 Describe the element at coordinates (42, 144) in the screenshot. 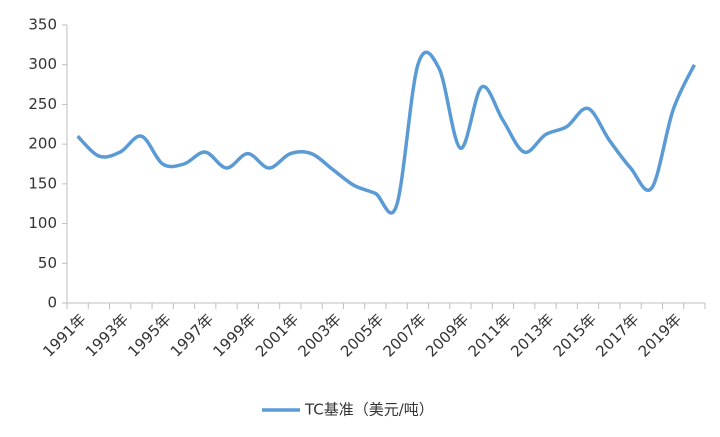

I see `y-tick-label: 200` at that location.